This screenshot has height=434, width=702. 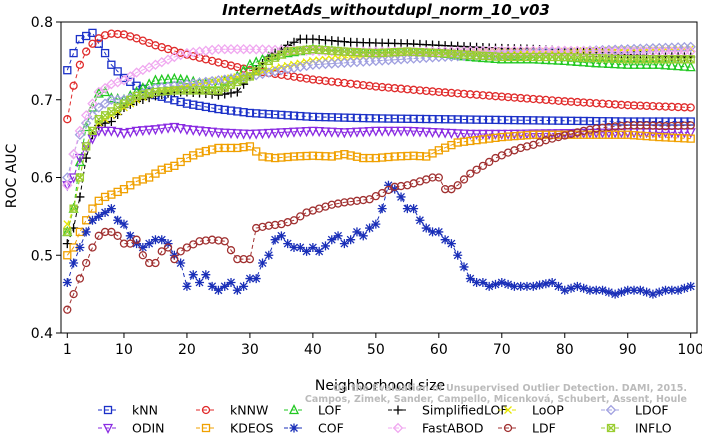 I want to click on legend-item-kdeos: KDEOS, so click(x=235, y=427).